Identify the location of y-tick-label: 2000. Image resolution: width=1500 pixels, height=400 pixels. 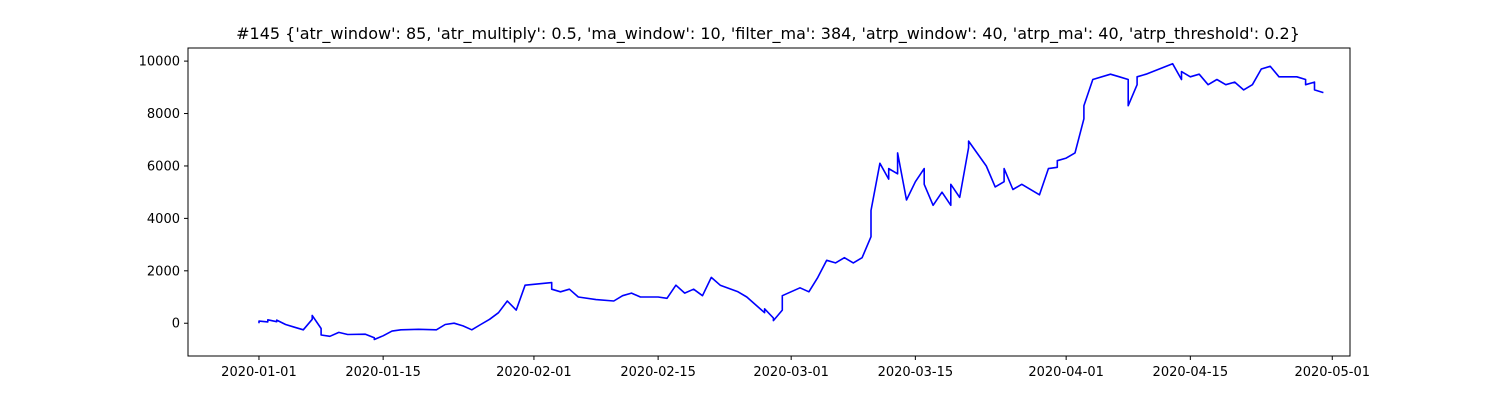
(163, 271).